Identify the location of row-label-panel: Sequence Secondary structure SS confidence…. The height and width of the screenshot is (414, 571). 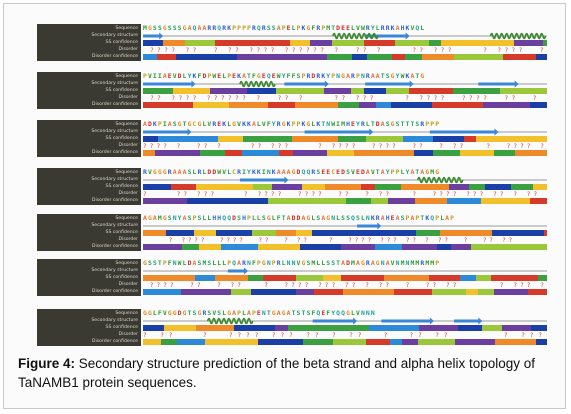
(89, 90).